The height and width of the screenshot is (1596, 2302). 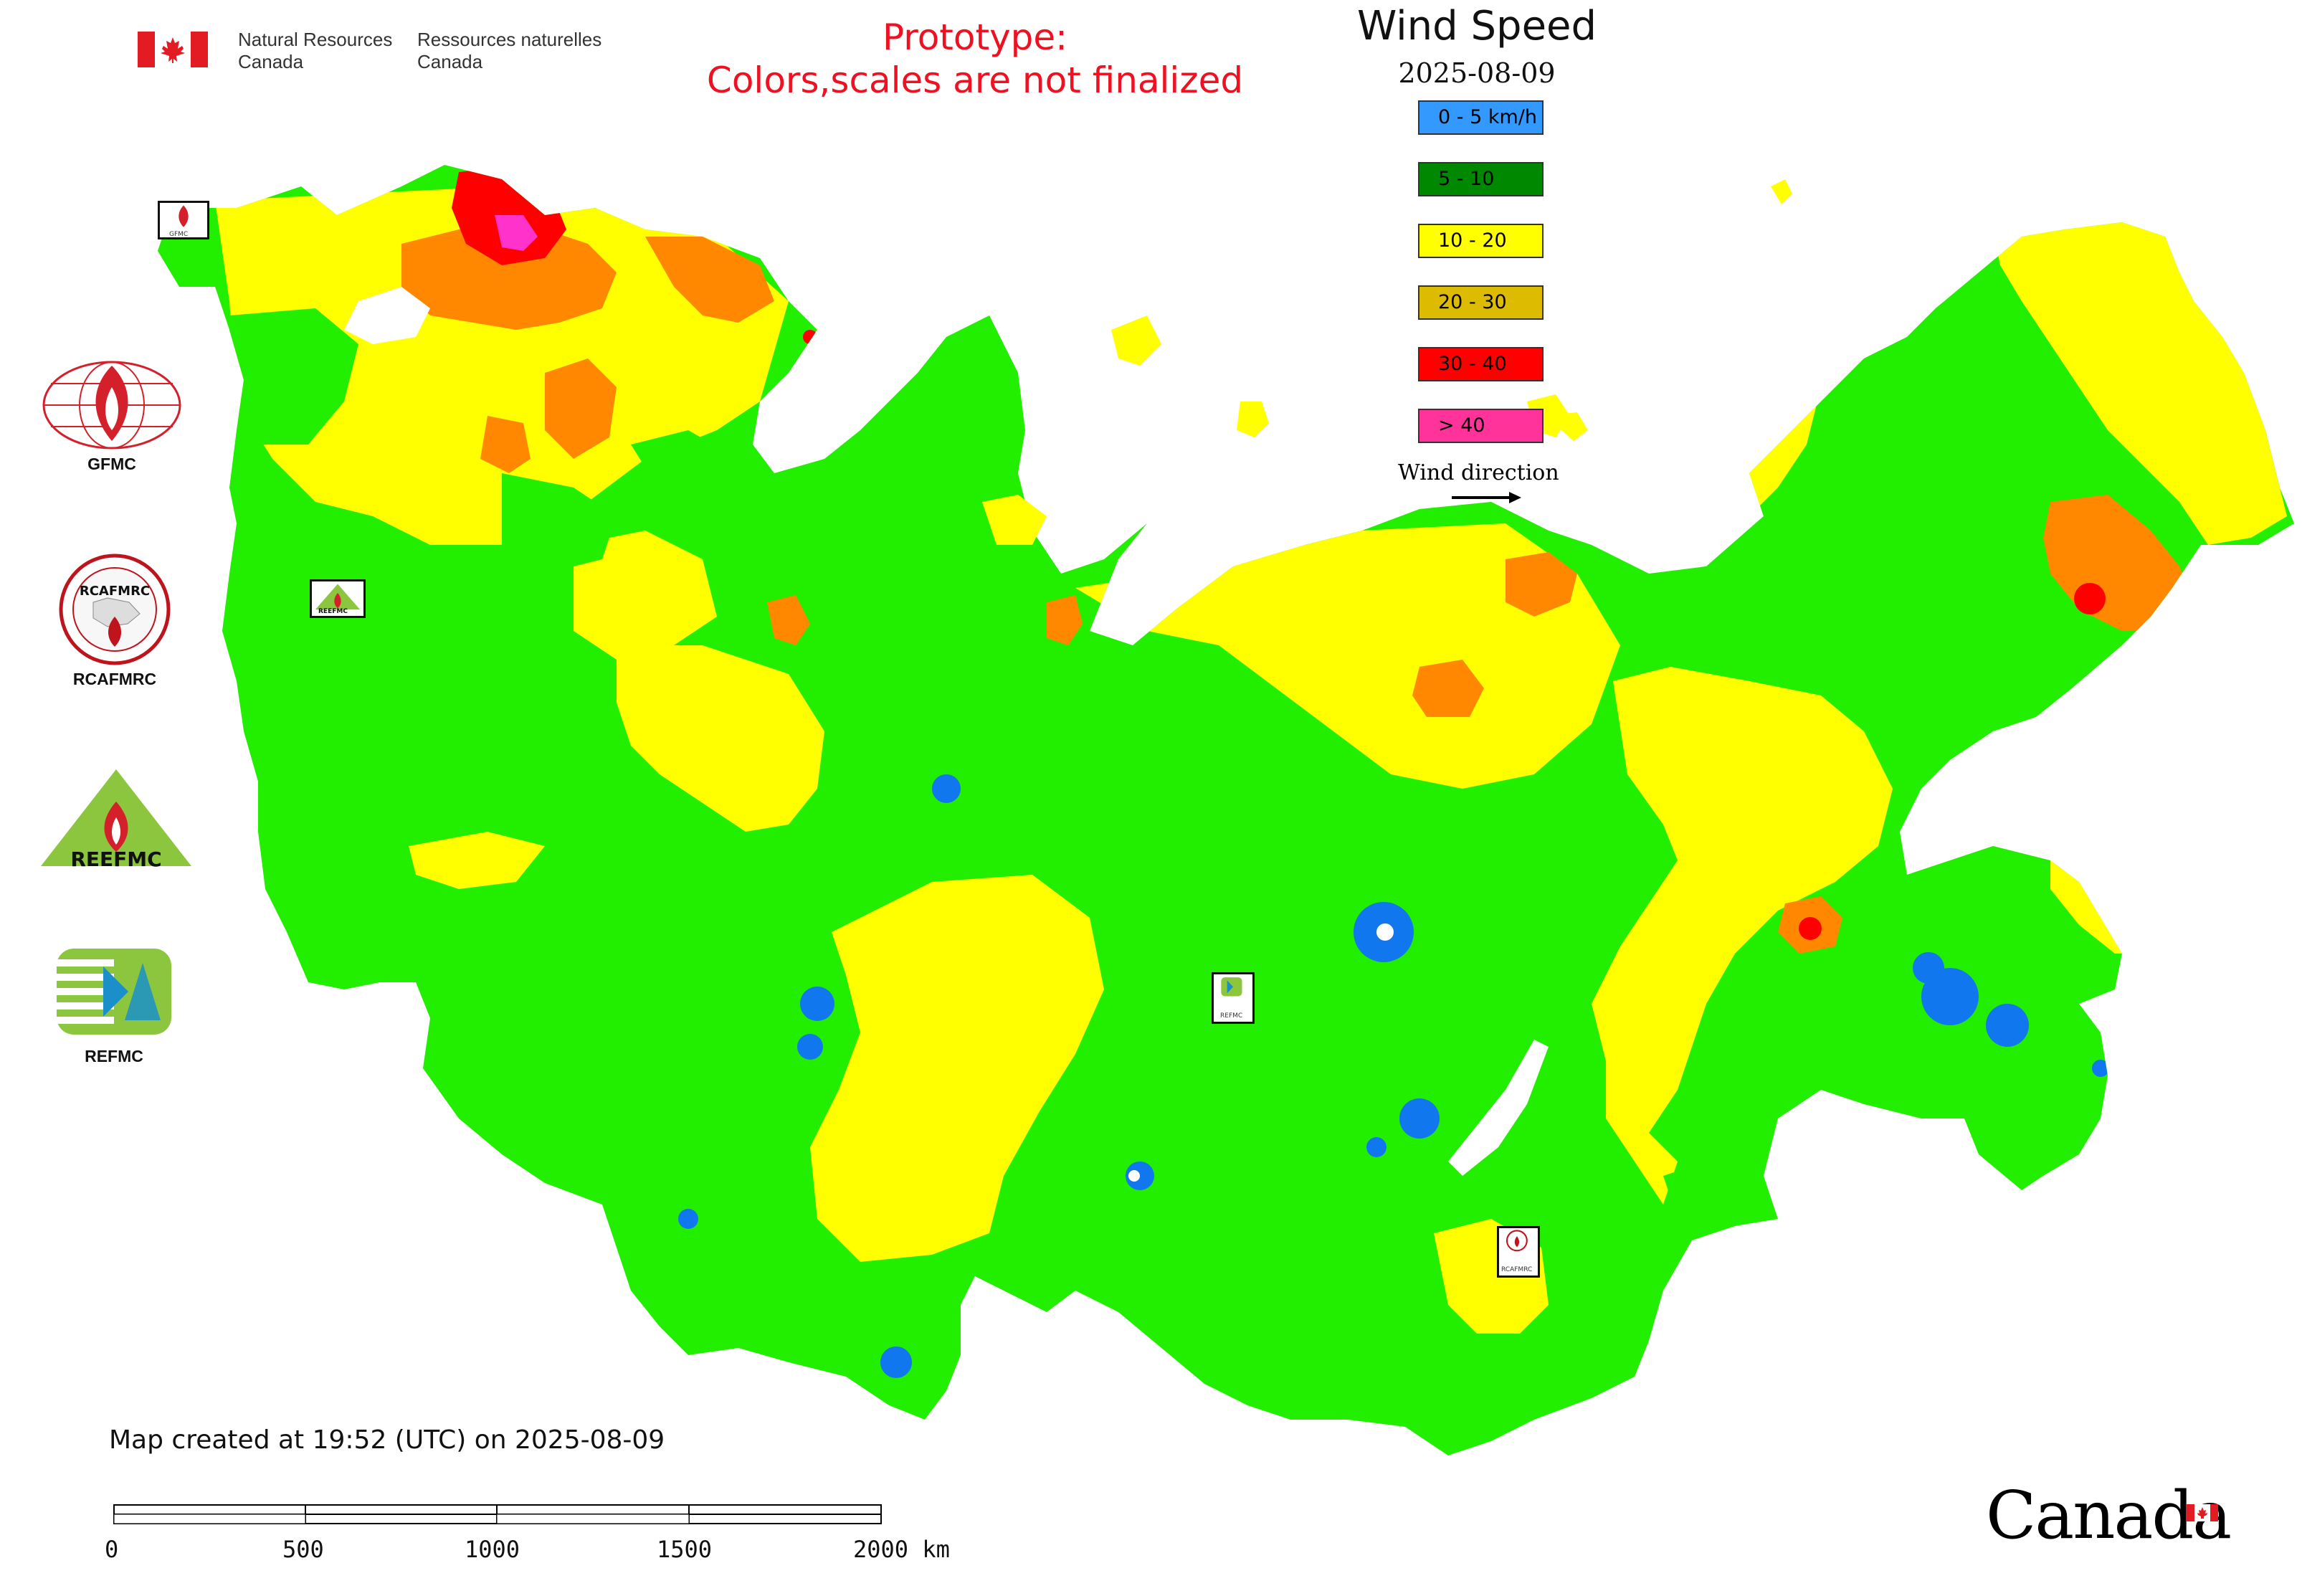 What do you see at coordinates (315, 50) in the screenshot?
I see `org-name-english: Natural Resources Canada` at bounding box center [315, 50].